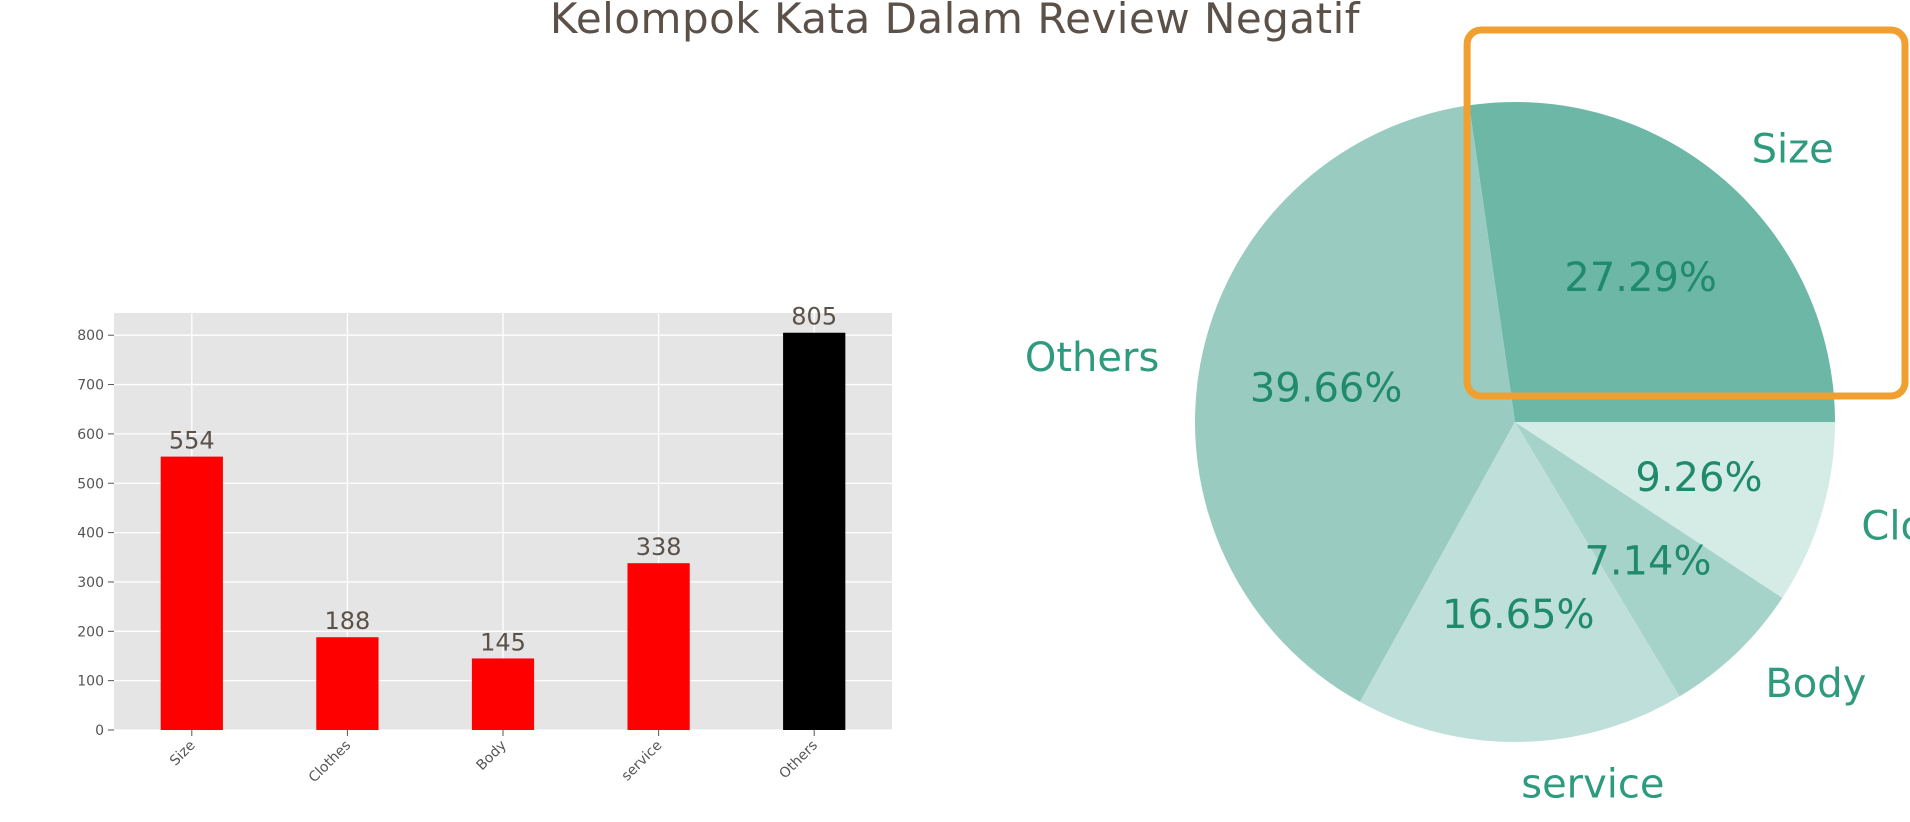  What do you see at coordinates (90, 386) in the screenshot?
I see `y-tick-label: 700` at bounding box center [90, 386].